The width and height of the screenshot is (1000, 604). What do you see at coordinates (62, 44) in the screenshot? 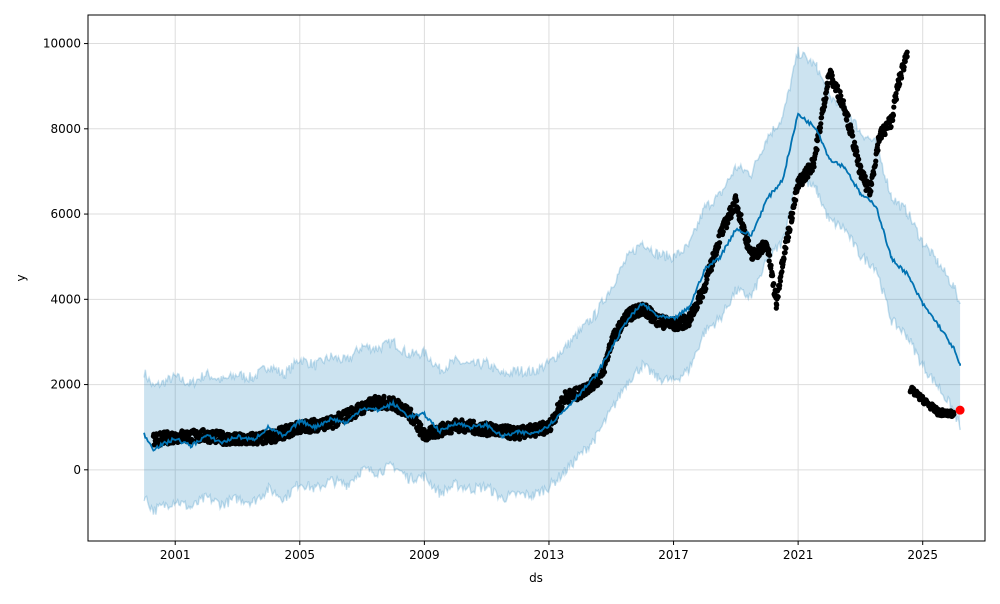
I see `y-tick-label: 10000` at bounding box center [62, 44].